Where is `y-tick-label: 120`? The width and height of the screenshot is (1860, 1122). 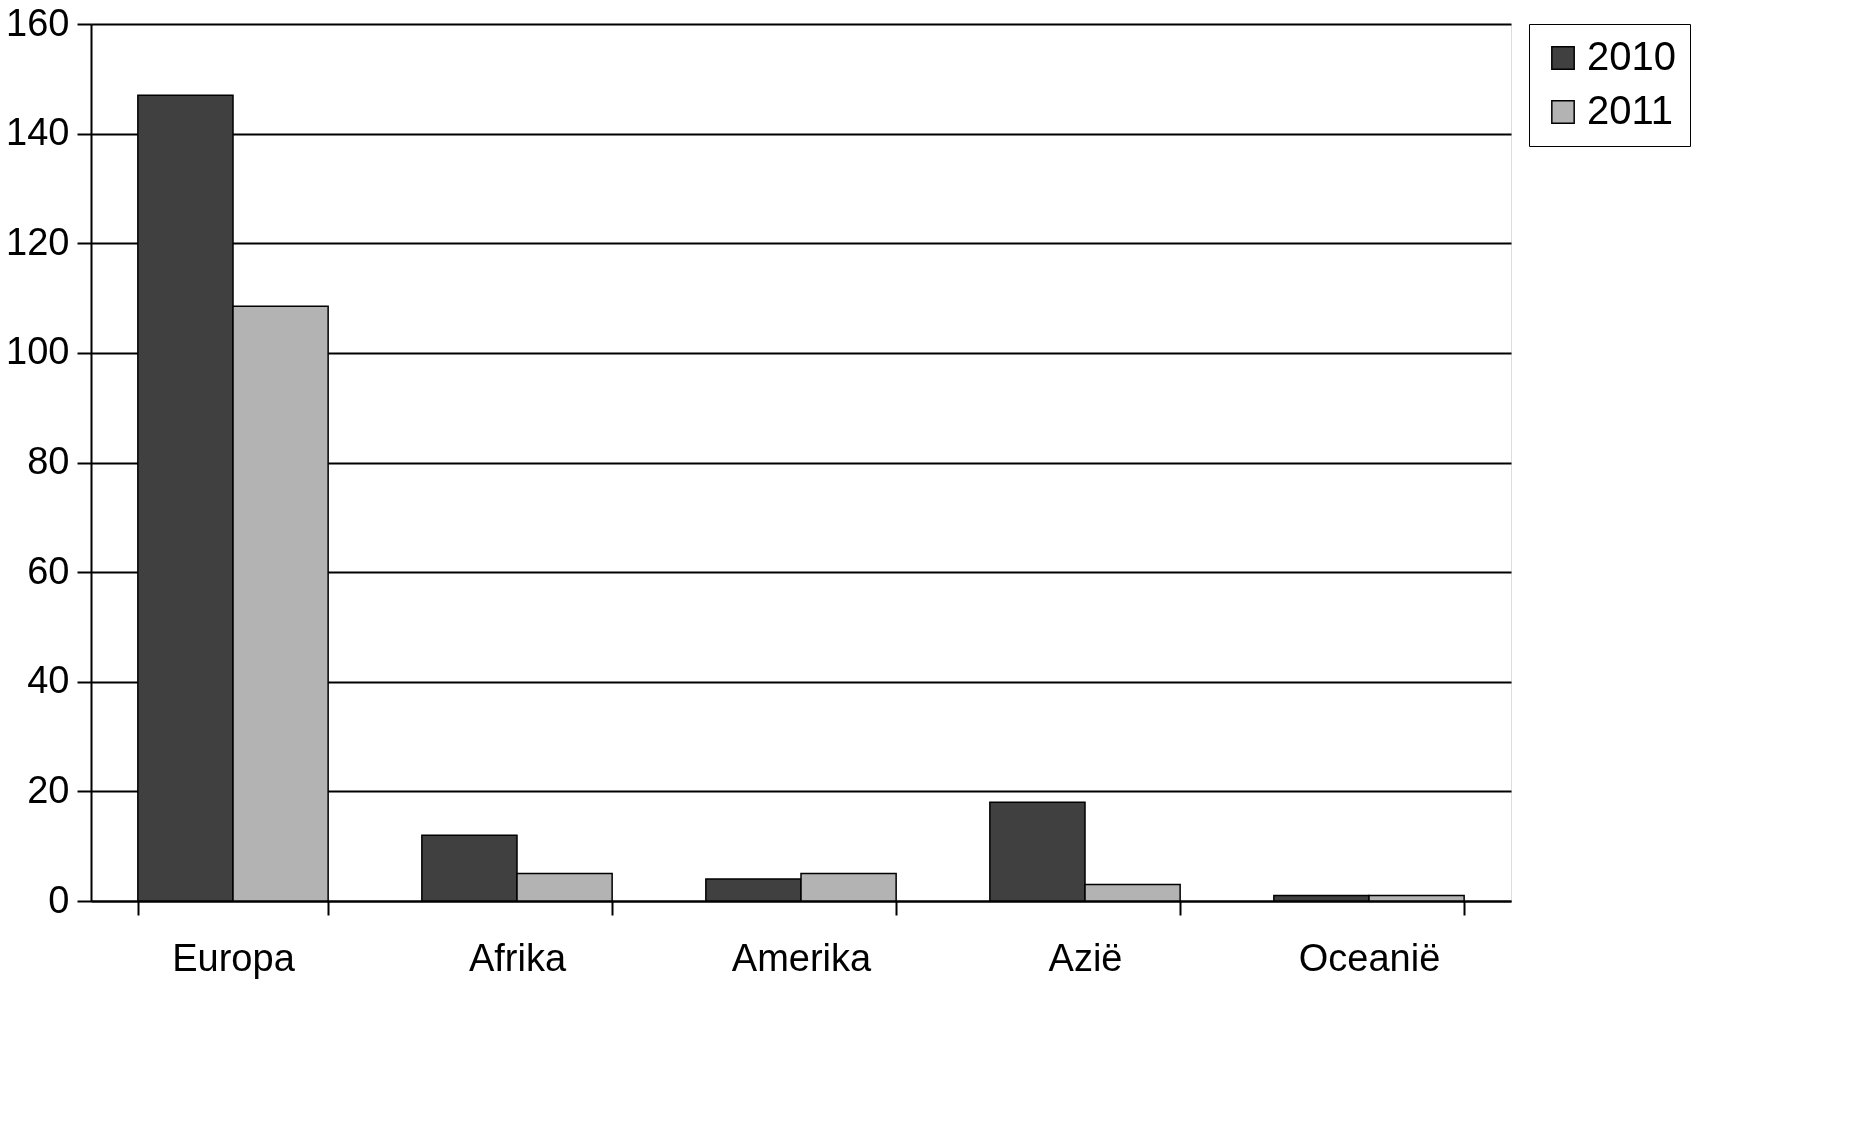 y-tick-label: 120 is located at coordinates (38, 241).